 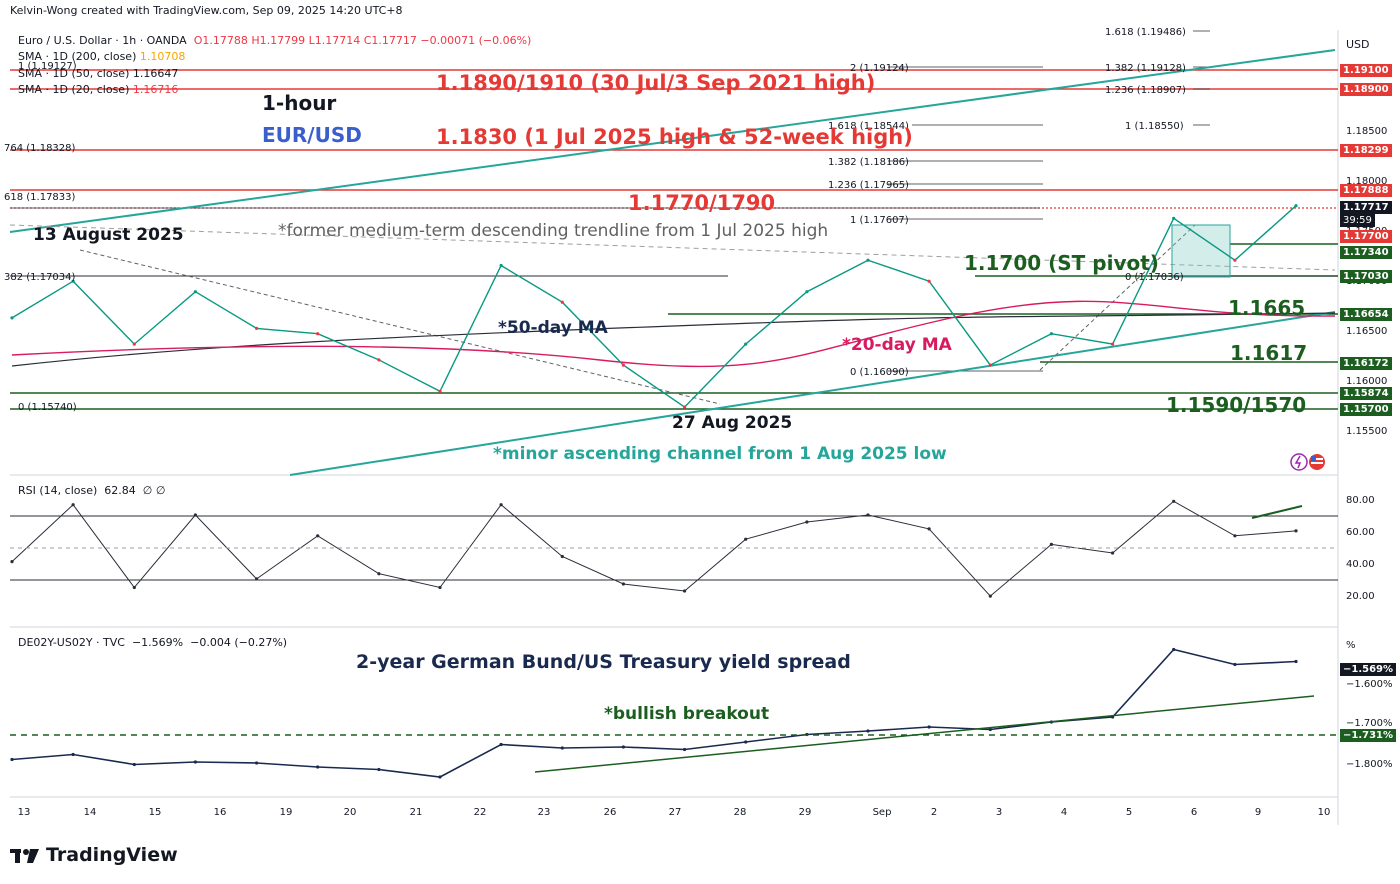 What do you see at coordinates (1366, 314) in the screenshot?
I see `price-badge: 1.16654` at bounding box center [1366, 314].